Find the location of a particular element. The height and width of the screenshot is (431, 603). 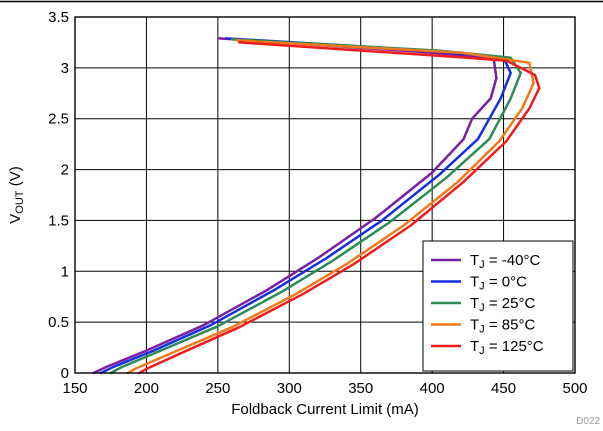

legend-box is located at coordinates (498, 306).